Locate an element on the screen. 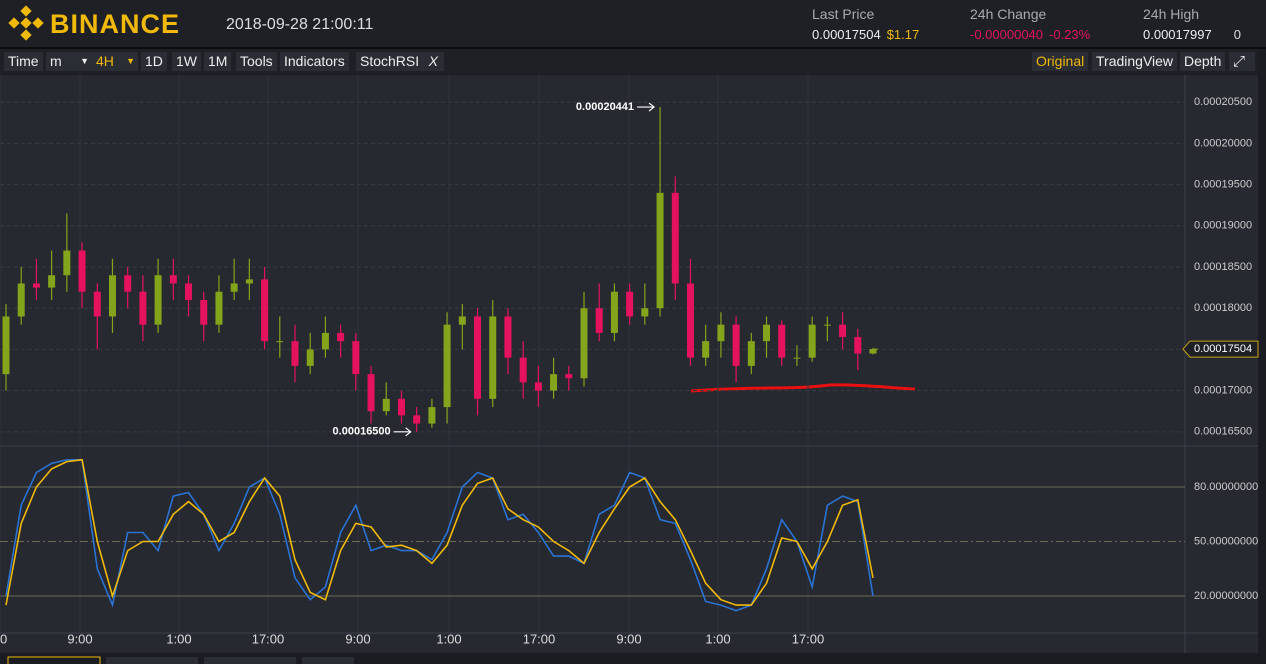 The width and height of the screenshot is (1266, 664). toolbar-label: 4H is located at coordinates (105, 61).